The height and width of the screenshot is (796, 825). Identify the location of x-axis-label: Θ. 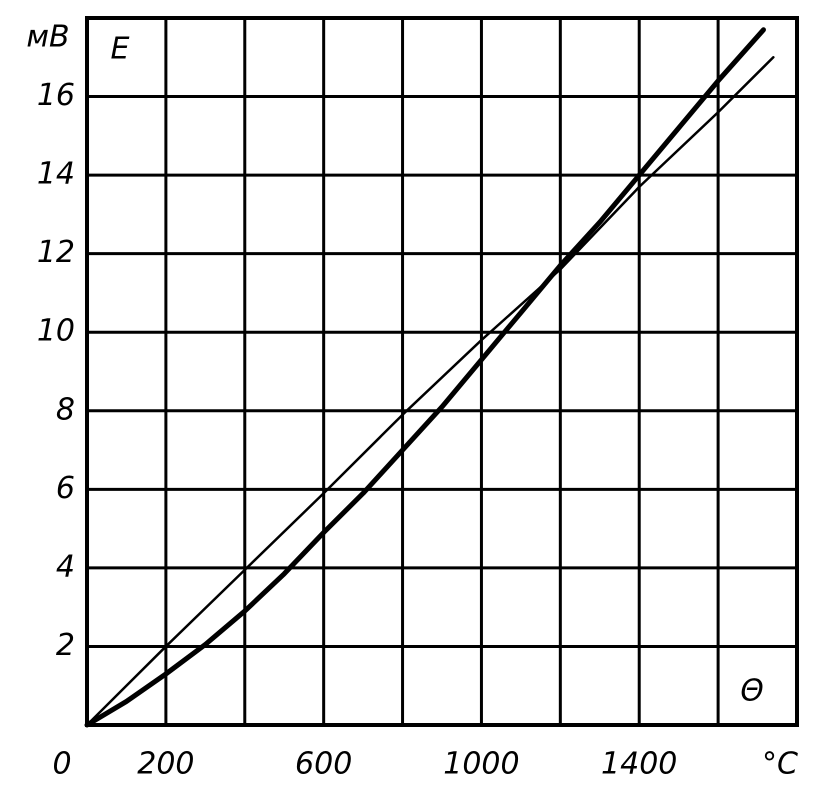
(752, 691).